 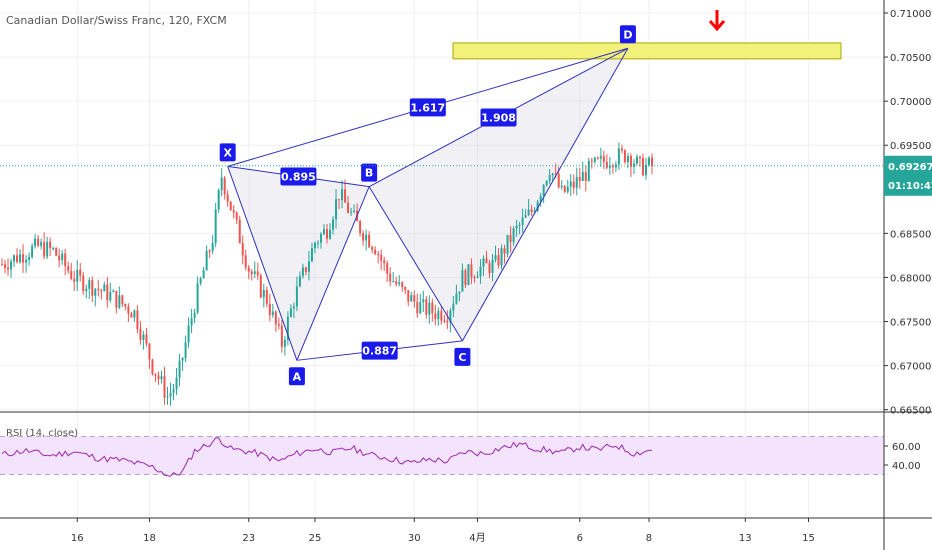 What do you see at coordinates (379, 350) in the screenshot?
I see `ratio-label-ac: 0.887` at bounding box center [379, 350].